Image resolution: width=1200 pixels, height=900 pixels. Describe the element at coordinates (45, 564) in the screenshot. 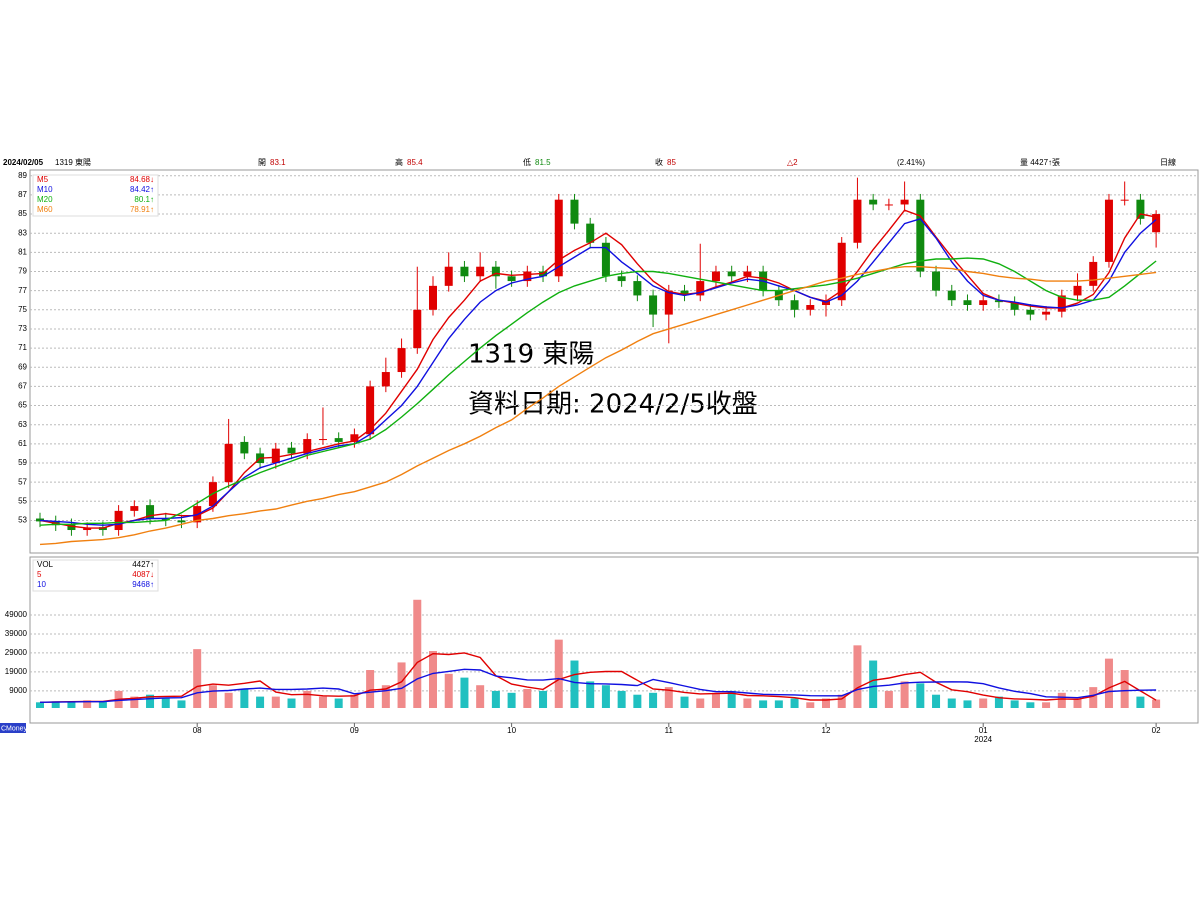

I see `legend-name: VOL` at that location.